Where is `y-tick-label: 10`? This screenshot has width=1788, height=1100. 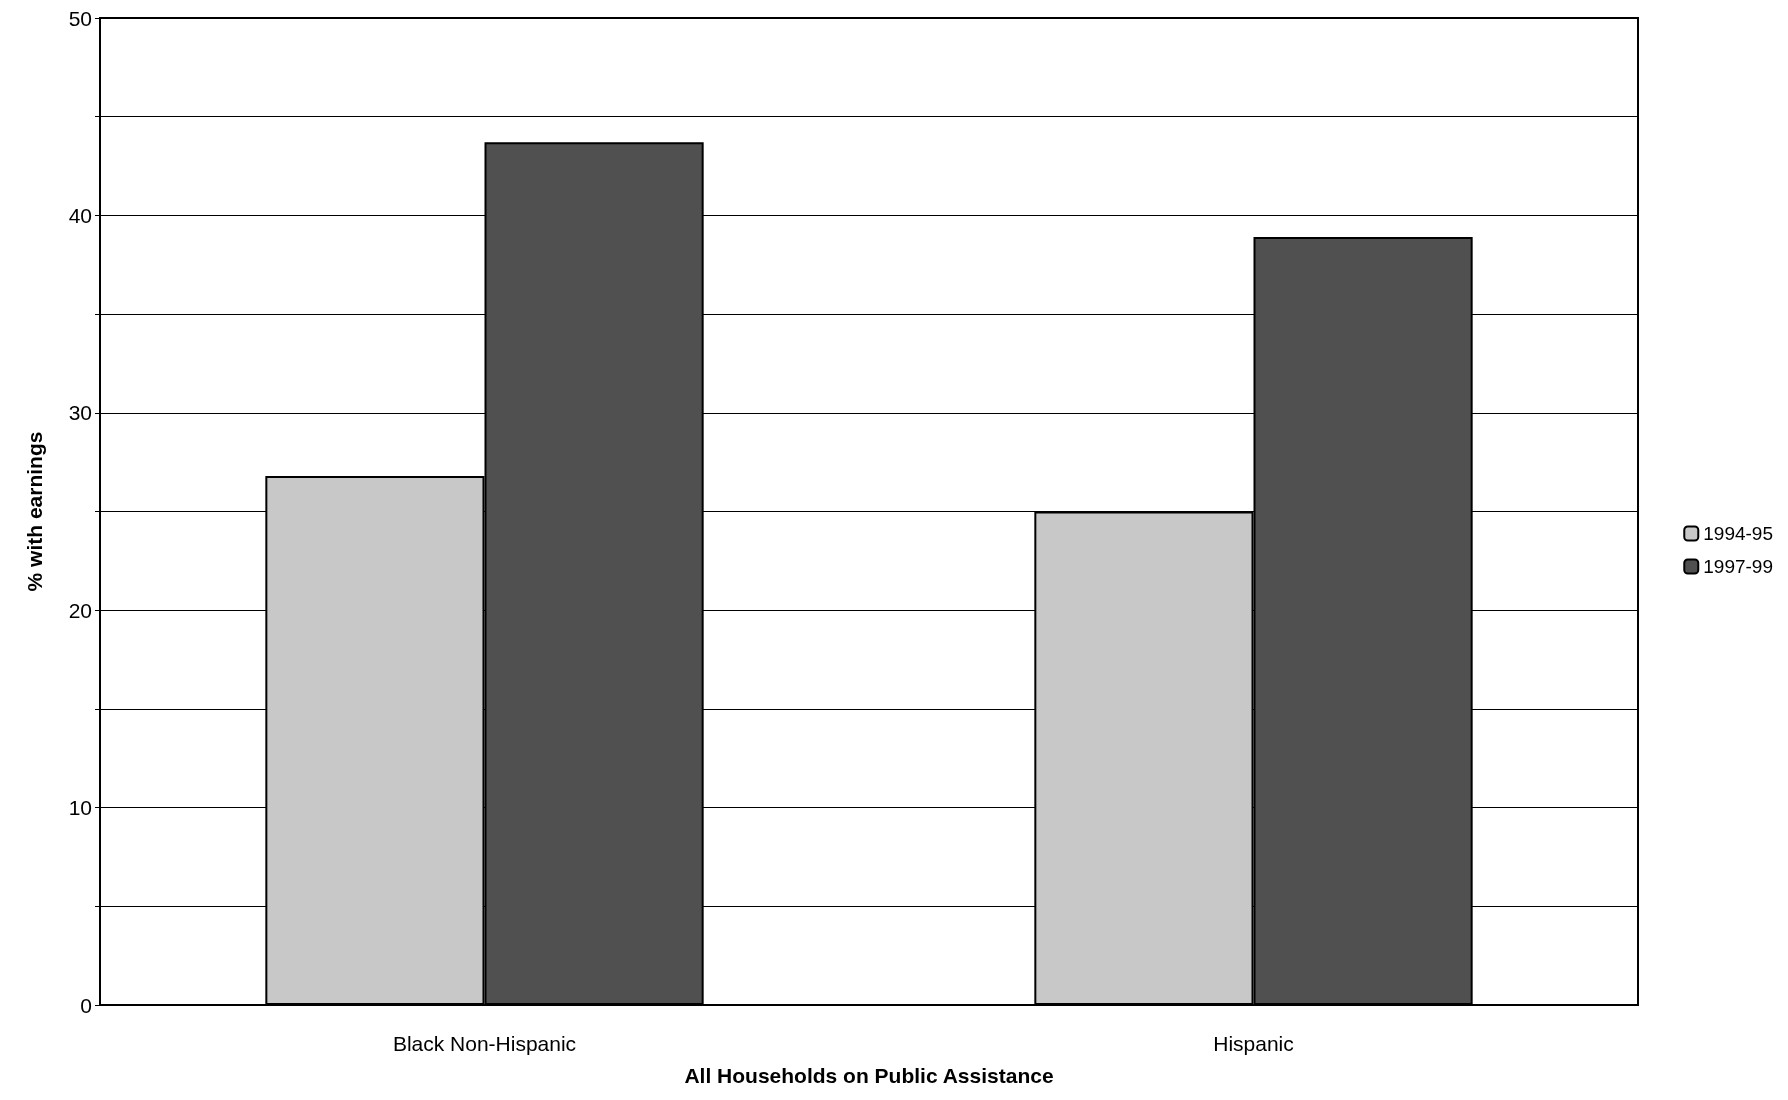 y-tick-label: 10 is located at coordinates (80, 808).